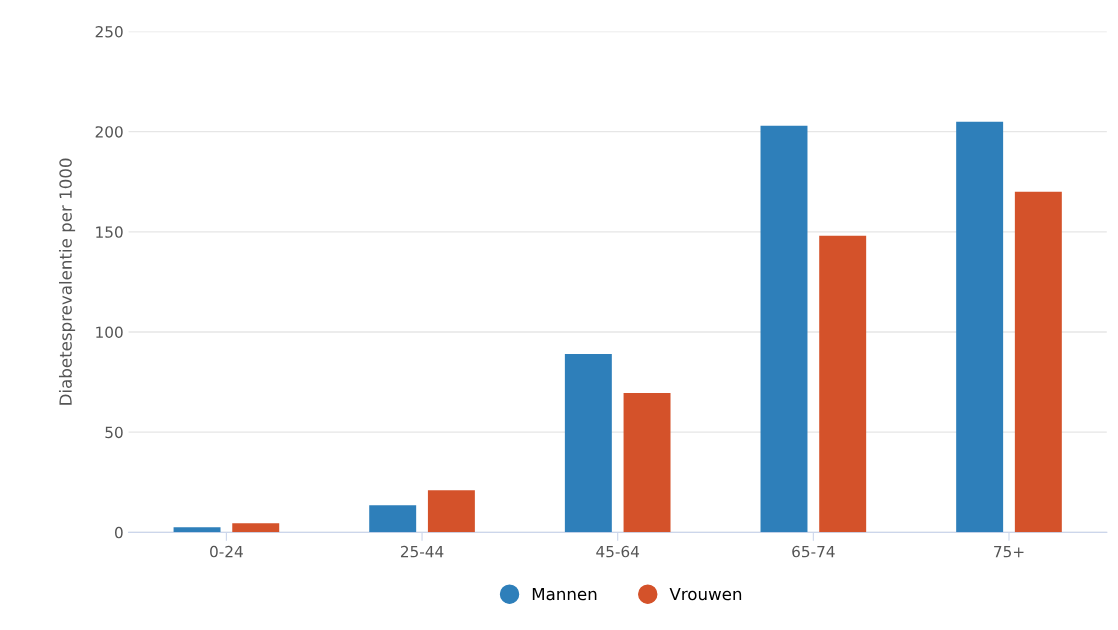  Describe the element at coordinates (618, 551) in the screenshot. I see `x-tick-label: 45-64` at that location.